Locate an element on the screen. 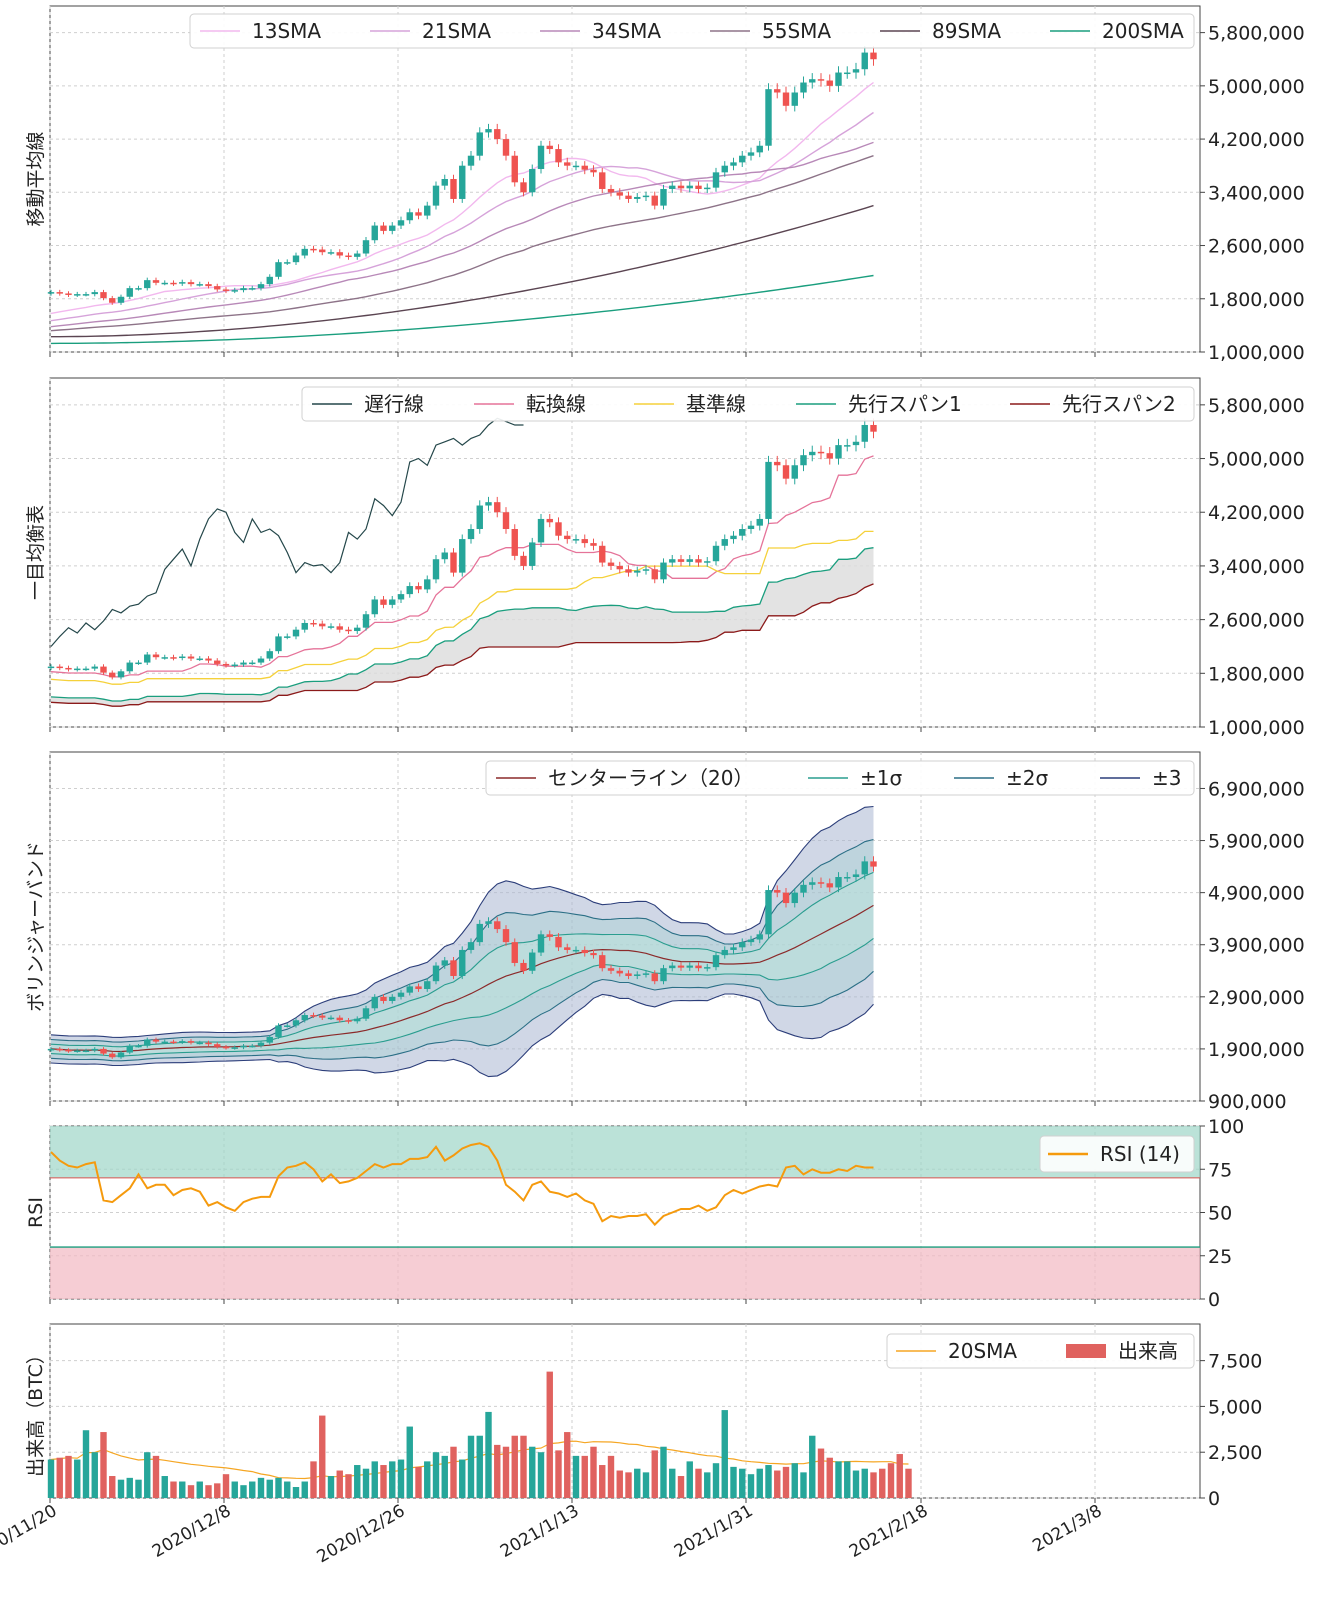 The image size is (1337, 1604). ichimoku-lag-line is located at coordinates (287, 532).